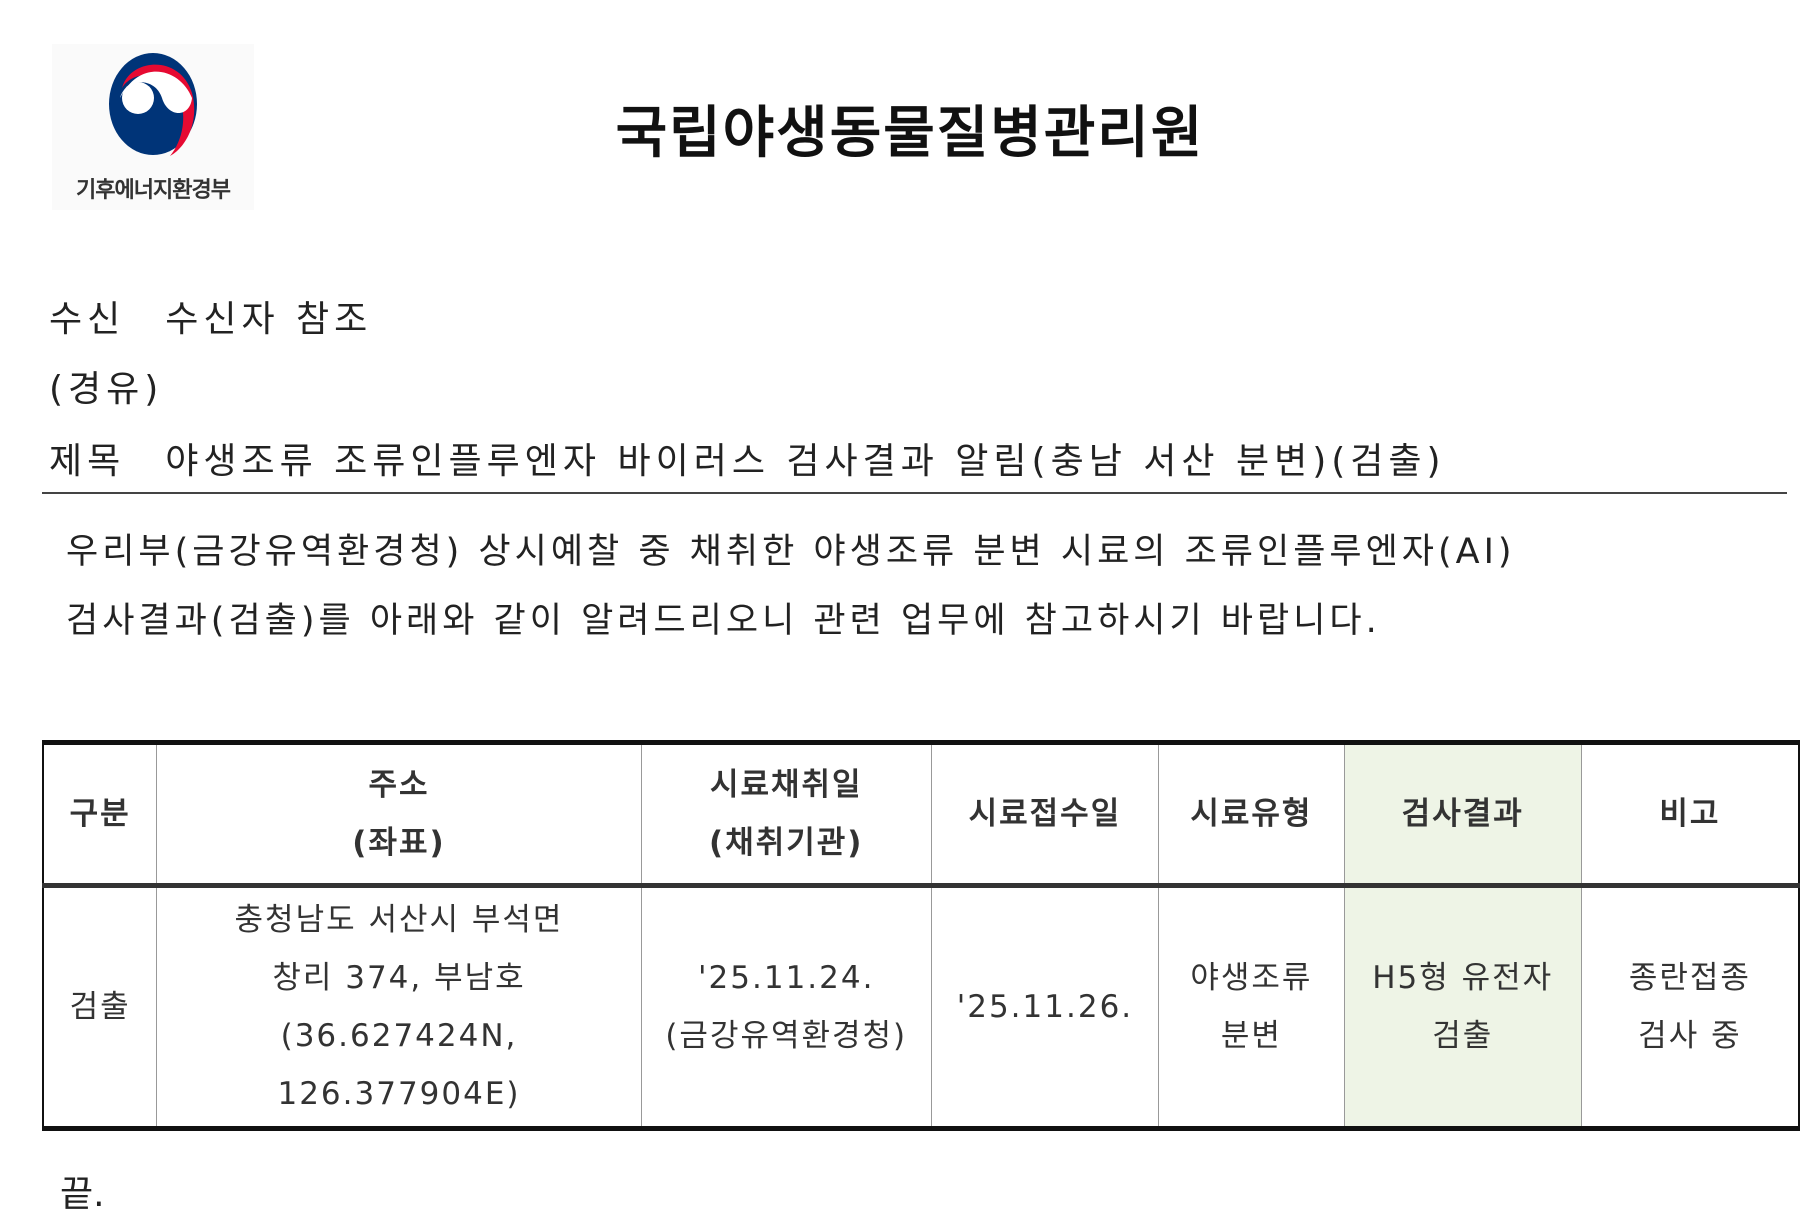 Image resolution: width=1820 pixels, height=1231 pixels. What do you see at coordinates (1251, 978) in the screenshot?
I see `cell-text: 야생조류` at bounding box center [1251, 978].